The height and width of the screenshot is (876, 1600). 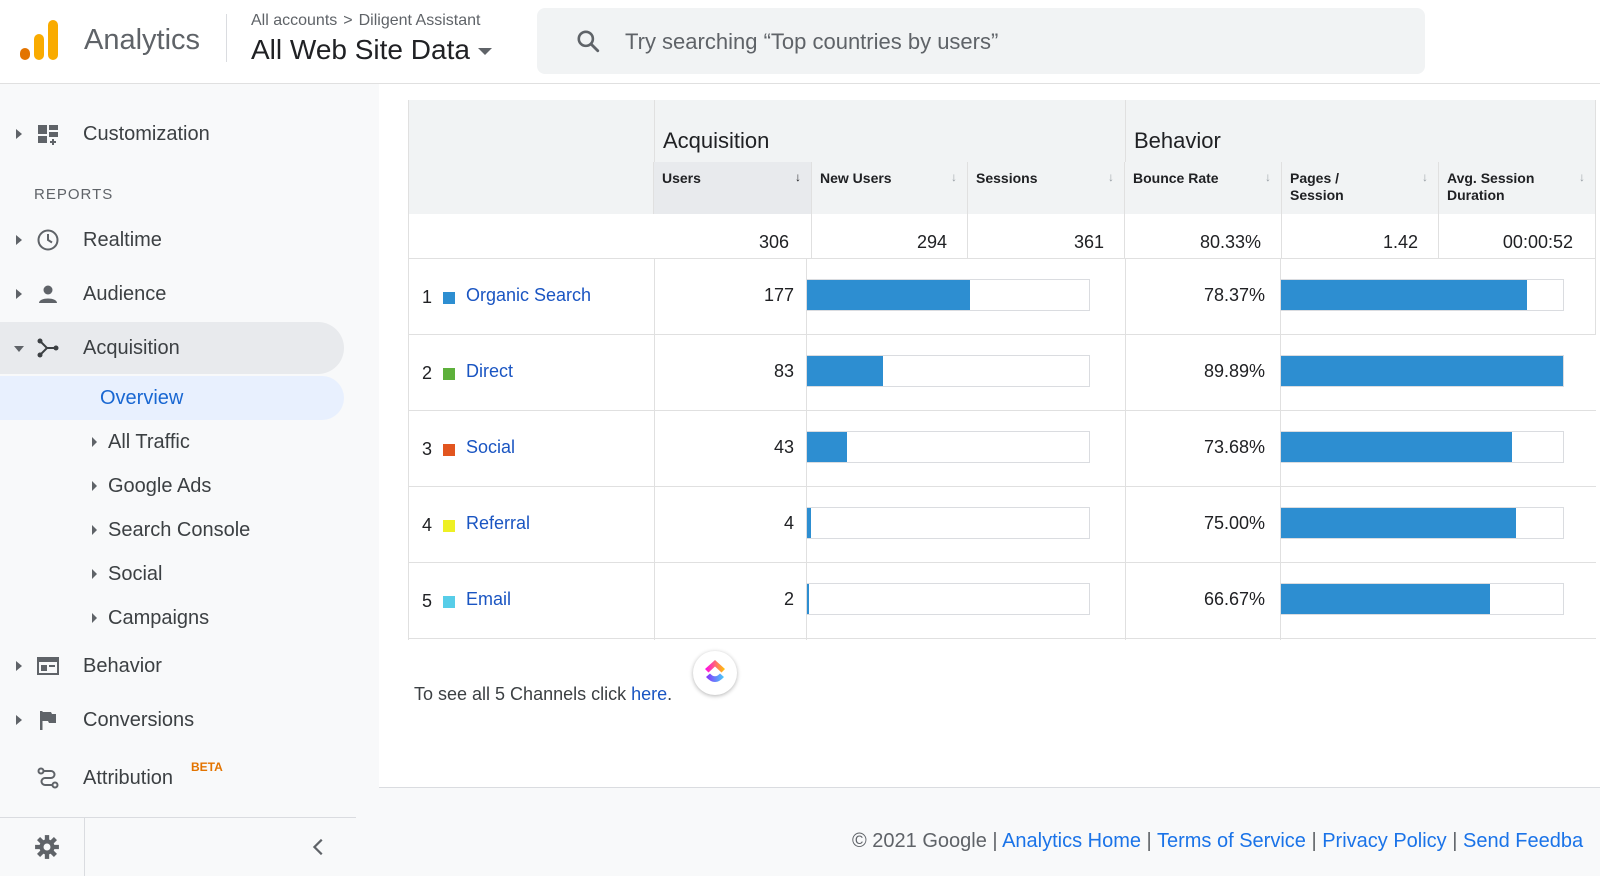 What do you see at coordinates (1046, 236) in the screenshot?
I see `total-sessions: 361` at bounding box center [1046, 236].